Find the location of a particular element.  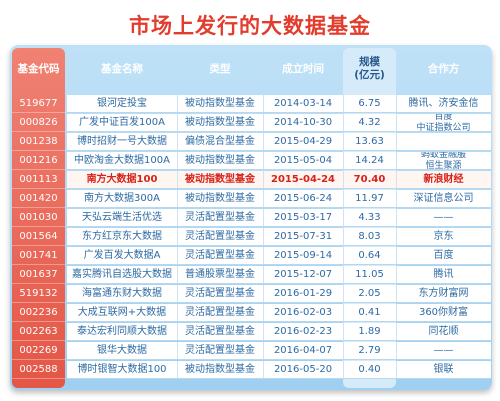

fund-partner-cell: 蚂蚁金融服 恒生聚源 is located at coordinates (443, 160).